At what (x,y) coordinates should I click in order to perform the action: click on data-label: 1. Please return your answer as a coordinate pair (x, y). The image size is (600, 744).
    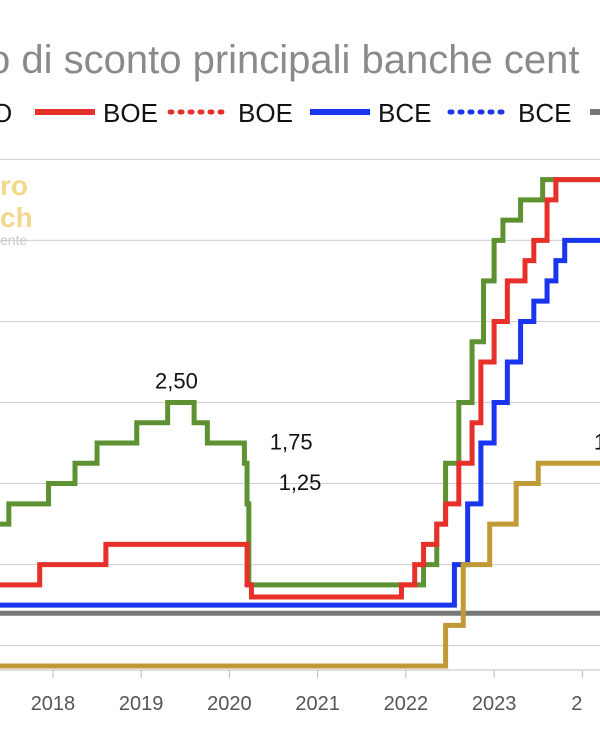
    Looking at the image, I should click on (597, 441).